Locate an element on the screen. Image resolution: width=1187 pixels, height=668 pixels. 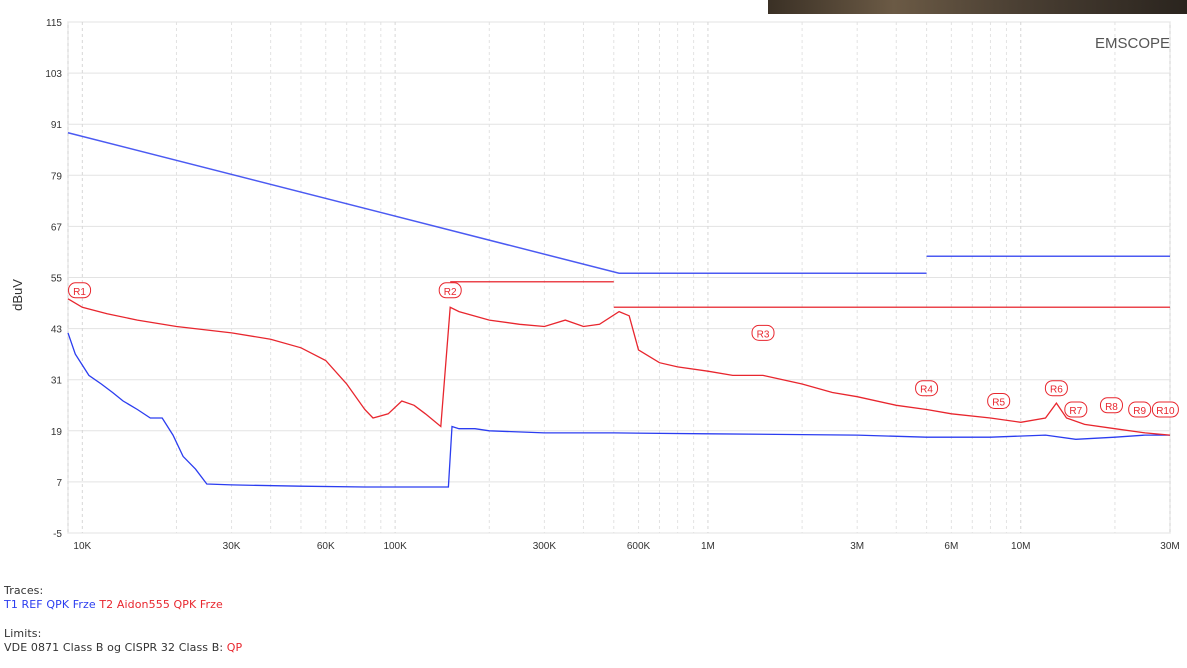
x-tick-label: 10M is located at coordinates (1020, 546).